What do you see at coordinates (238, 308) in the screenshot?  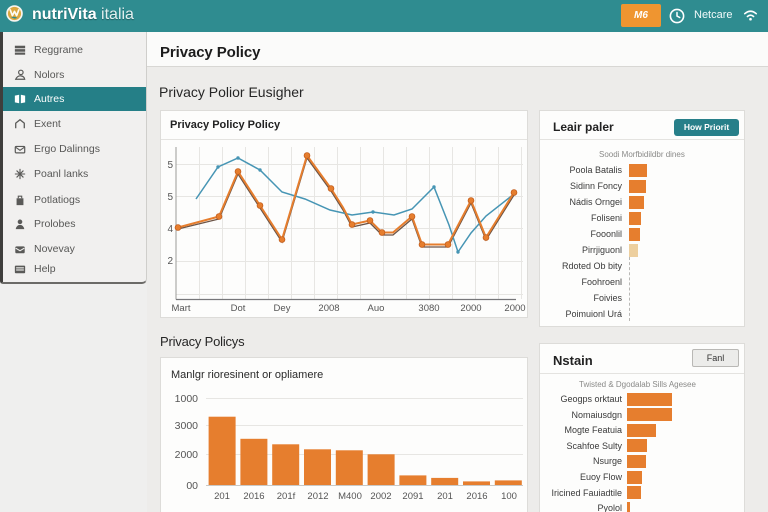 I see `svg-text: Dot` at bounding box center [238, 308].